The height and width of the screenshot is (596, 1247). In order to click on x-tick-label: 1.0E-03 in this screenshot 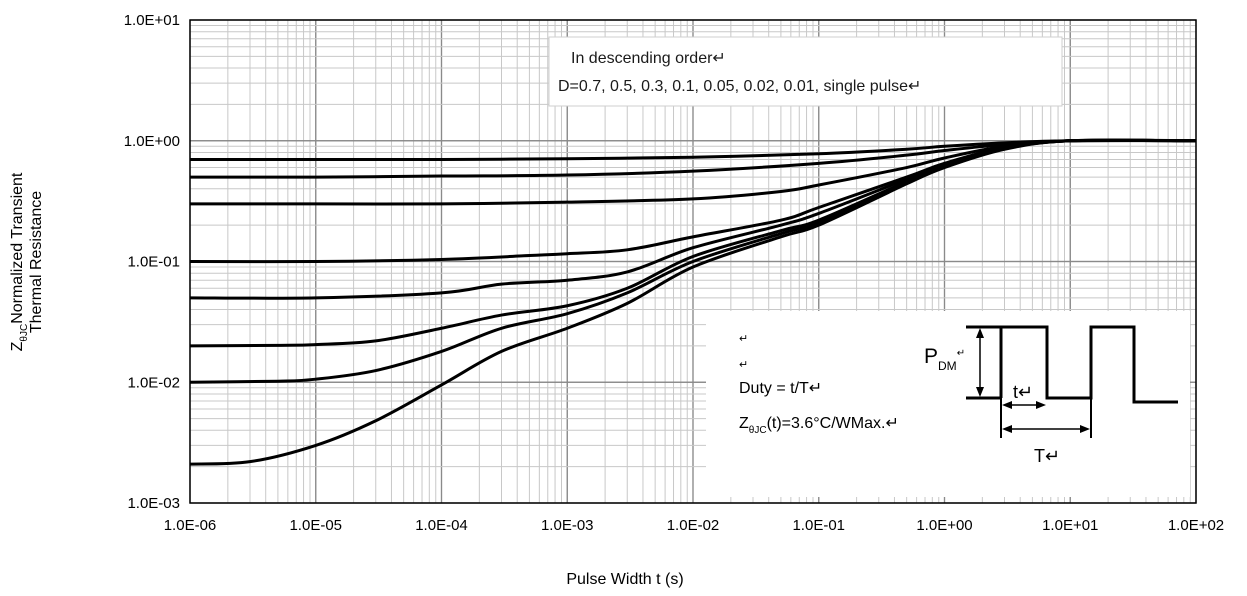, I will do `click(567, 525)`.